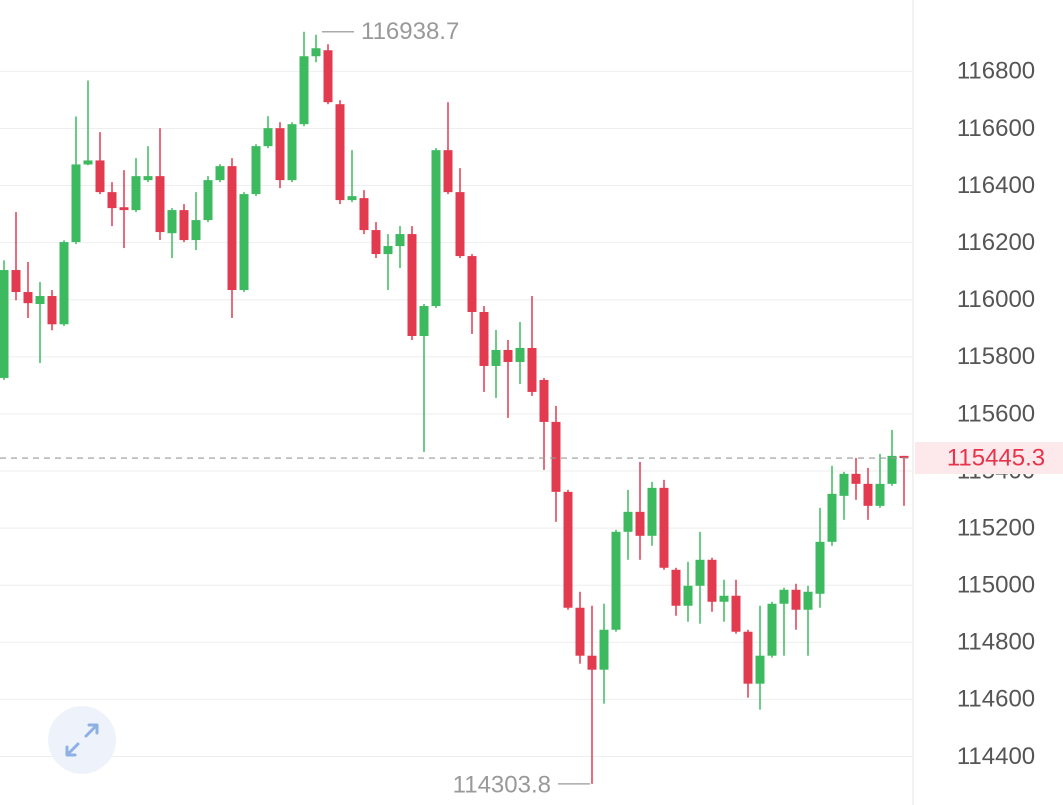 This screenshot has height=805, width=1063. What do you see at coordinates (996, 527) in the screenshot?
I see `y-tick-label: 115200` at bounding box center [996, 527].